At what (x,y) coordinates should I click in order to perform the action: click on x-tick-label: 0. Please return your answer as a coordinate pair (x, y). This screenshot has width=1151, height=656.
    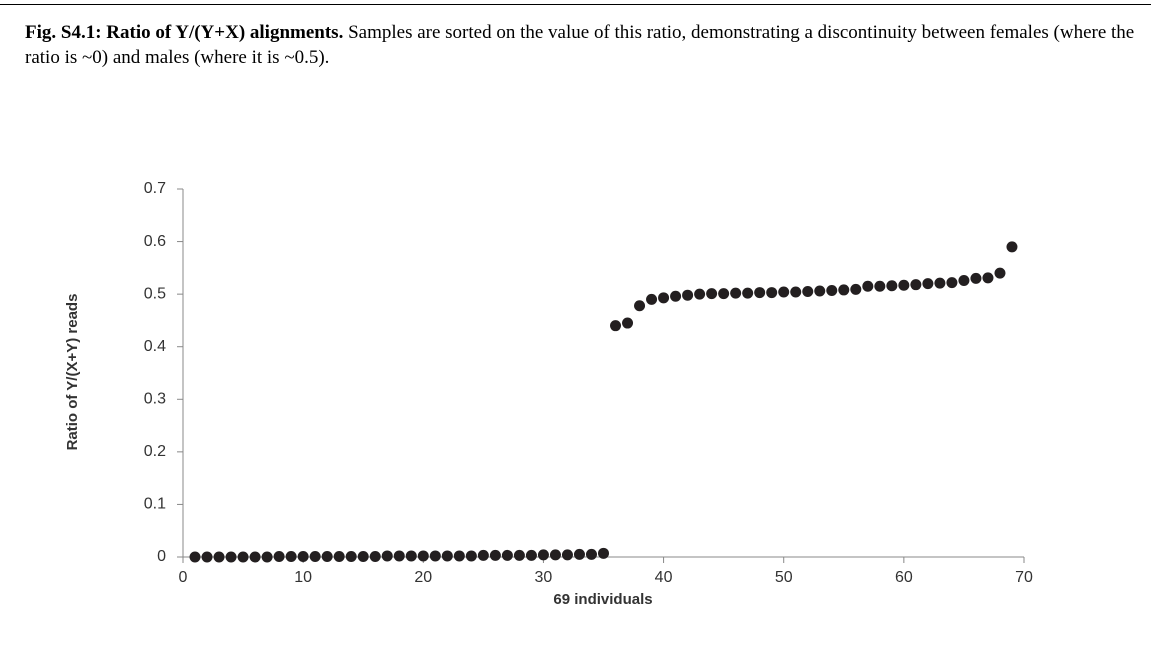
    Looking at the image, I should click on (183, 577).